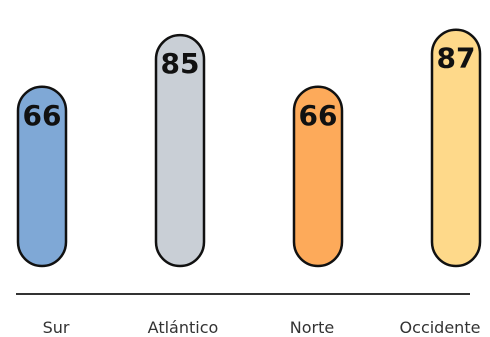 This screenshot has height=337, width=490. Describe the element at coordinates (318, 176) in the screenshot. I see `bar-norte` at that location.